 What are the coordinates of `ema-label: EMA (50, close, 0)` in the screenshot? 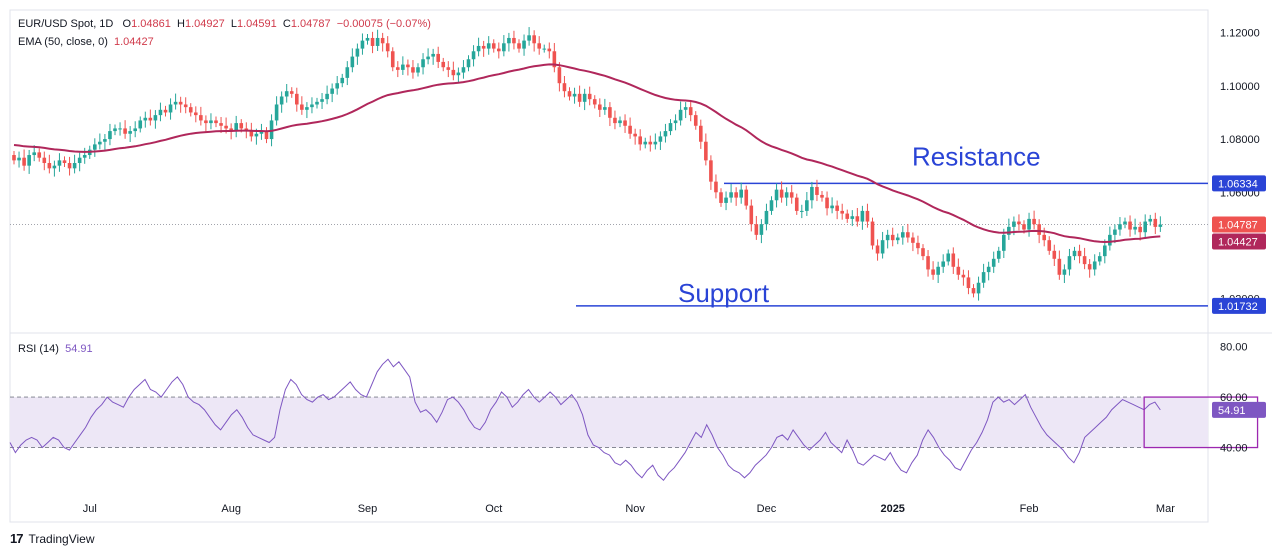 It's located at (63, 42).